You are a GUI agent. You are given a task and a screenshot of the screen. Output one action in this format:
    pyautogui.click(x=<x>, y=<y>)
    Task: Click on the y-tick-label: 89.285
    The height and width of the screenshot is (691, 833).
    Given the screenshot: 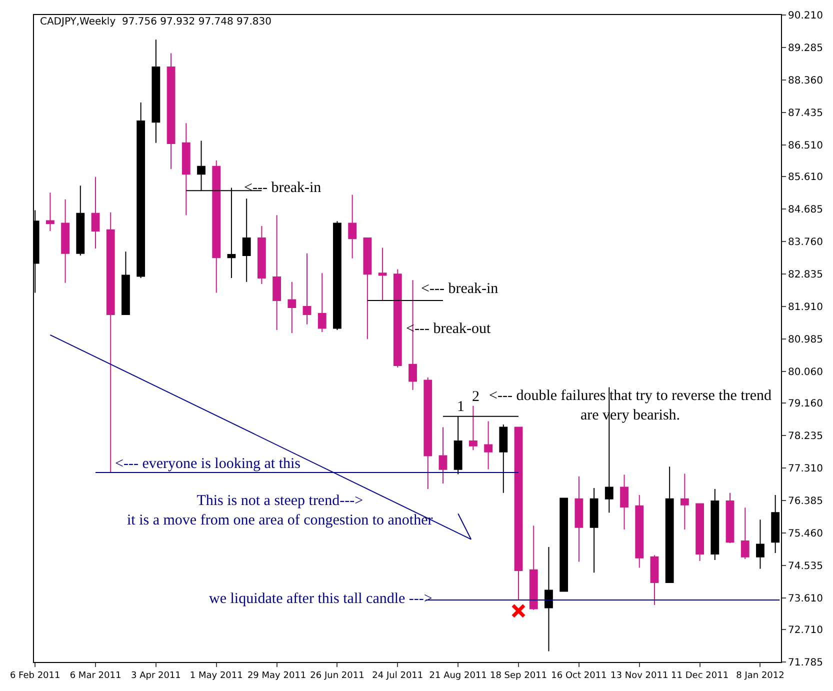 What is the action you would take?
    pyautogui.click(x=805, y=48)
    